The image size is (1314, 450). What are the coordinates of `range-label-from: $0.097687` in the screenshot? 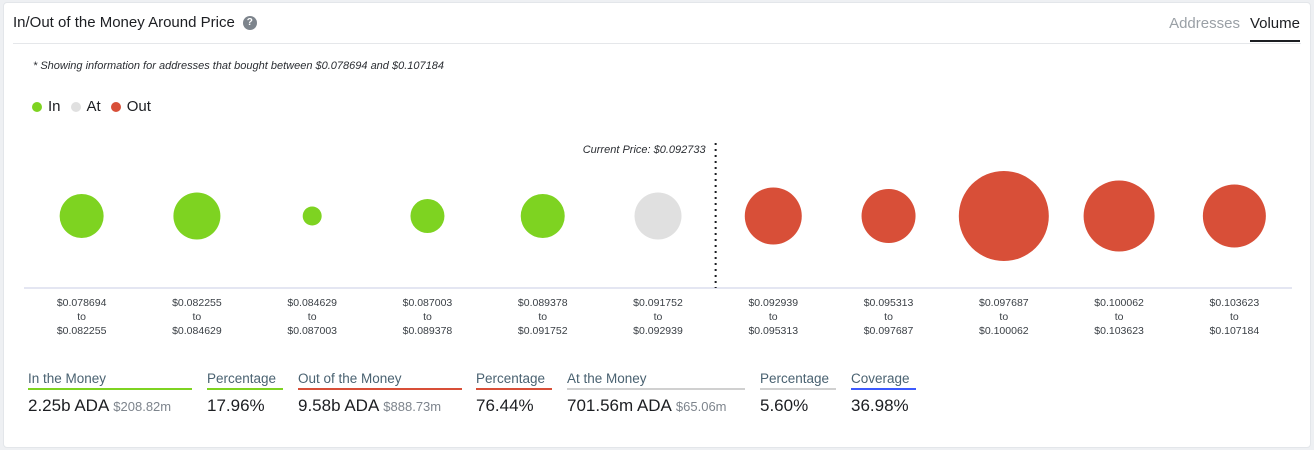 It's located at (1004, 303).